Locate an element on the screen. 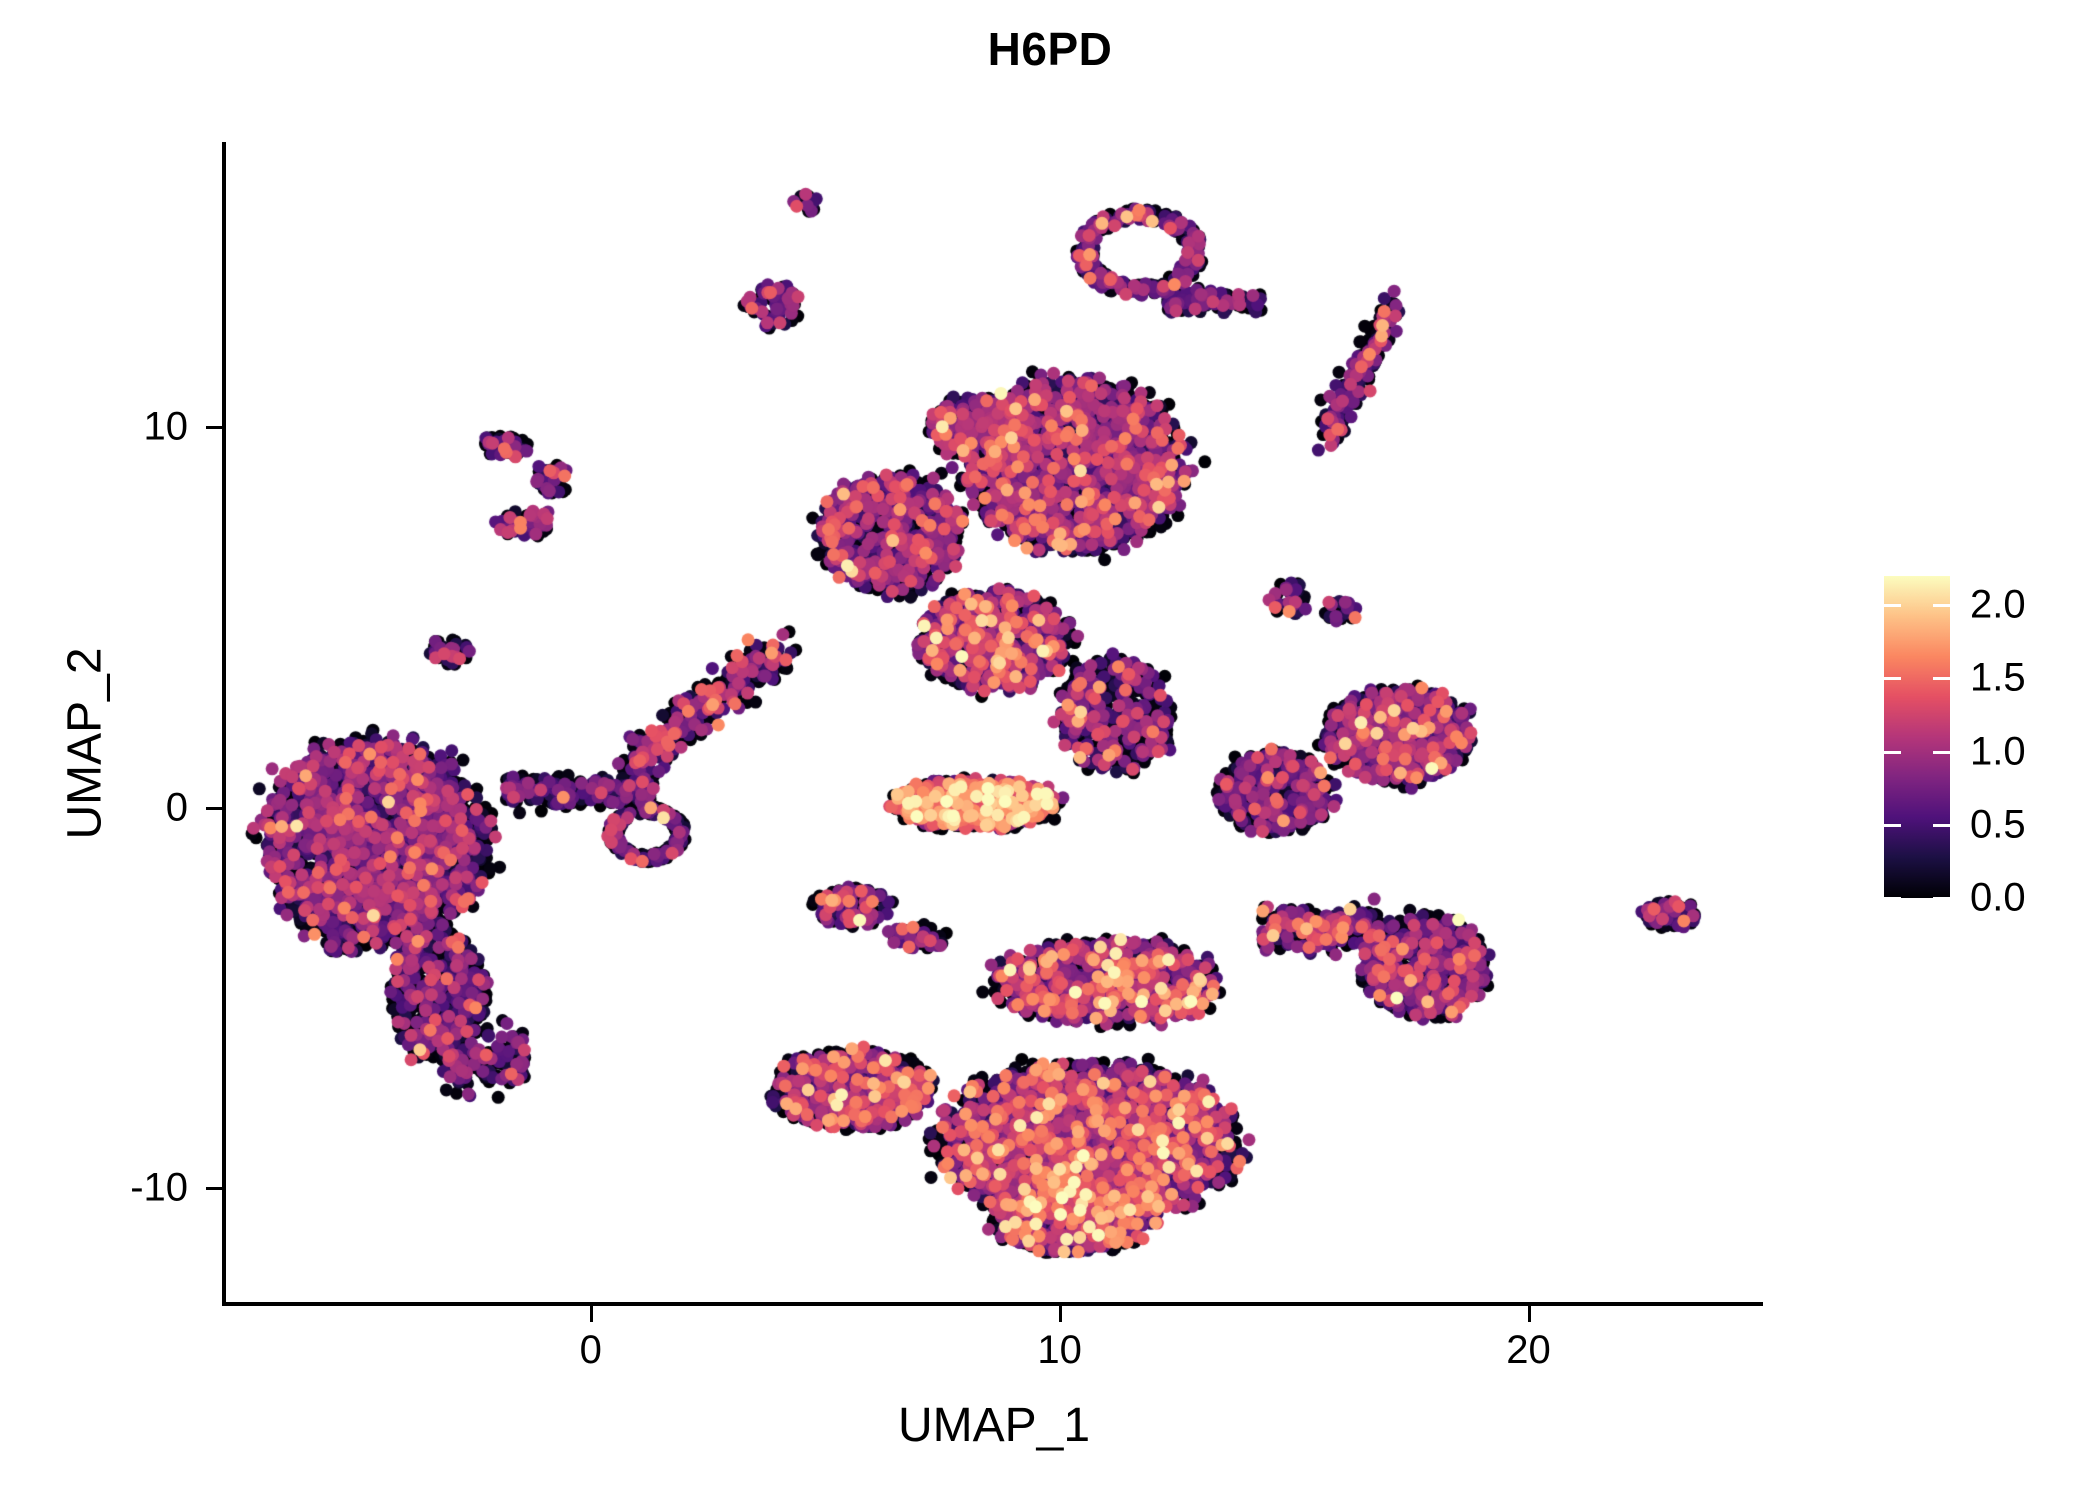  x-tick-label: 10 is located at coordinates (1059, 1350).